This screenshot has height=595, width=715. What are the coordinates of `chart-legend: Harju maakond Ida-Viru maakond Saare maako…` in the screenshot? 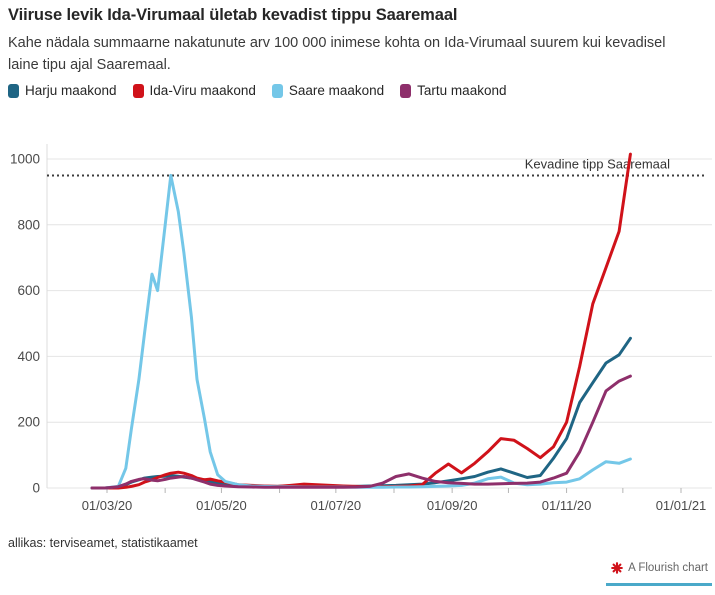 It's located at (257, 90).